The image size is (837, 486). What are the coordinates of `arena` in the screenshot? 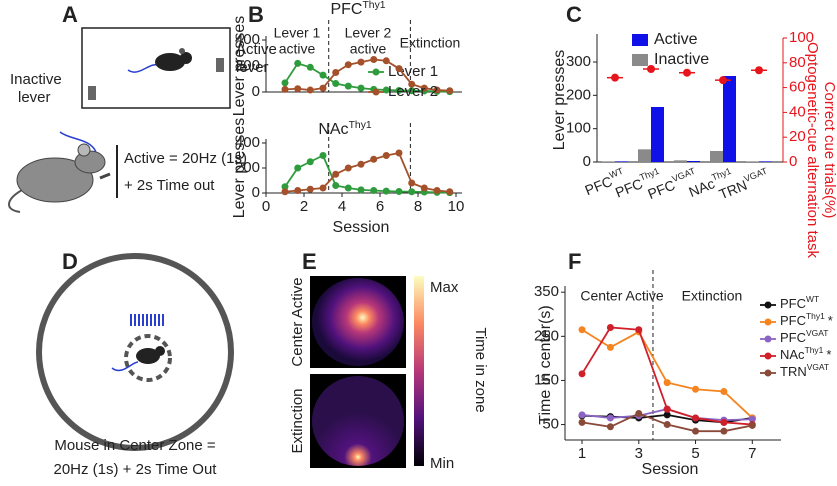 It's located at (135, 352).